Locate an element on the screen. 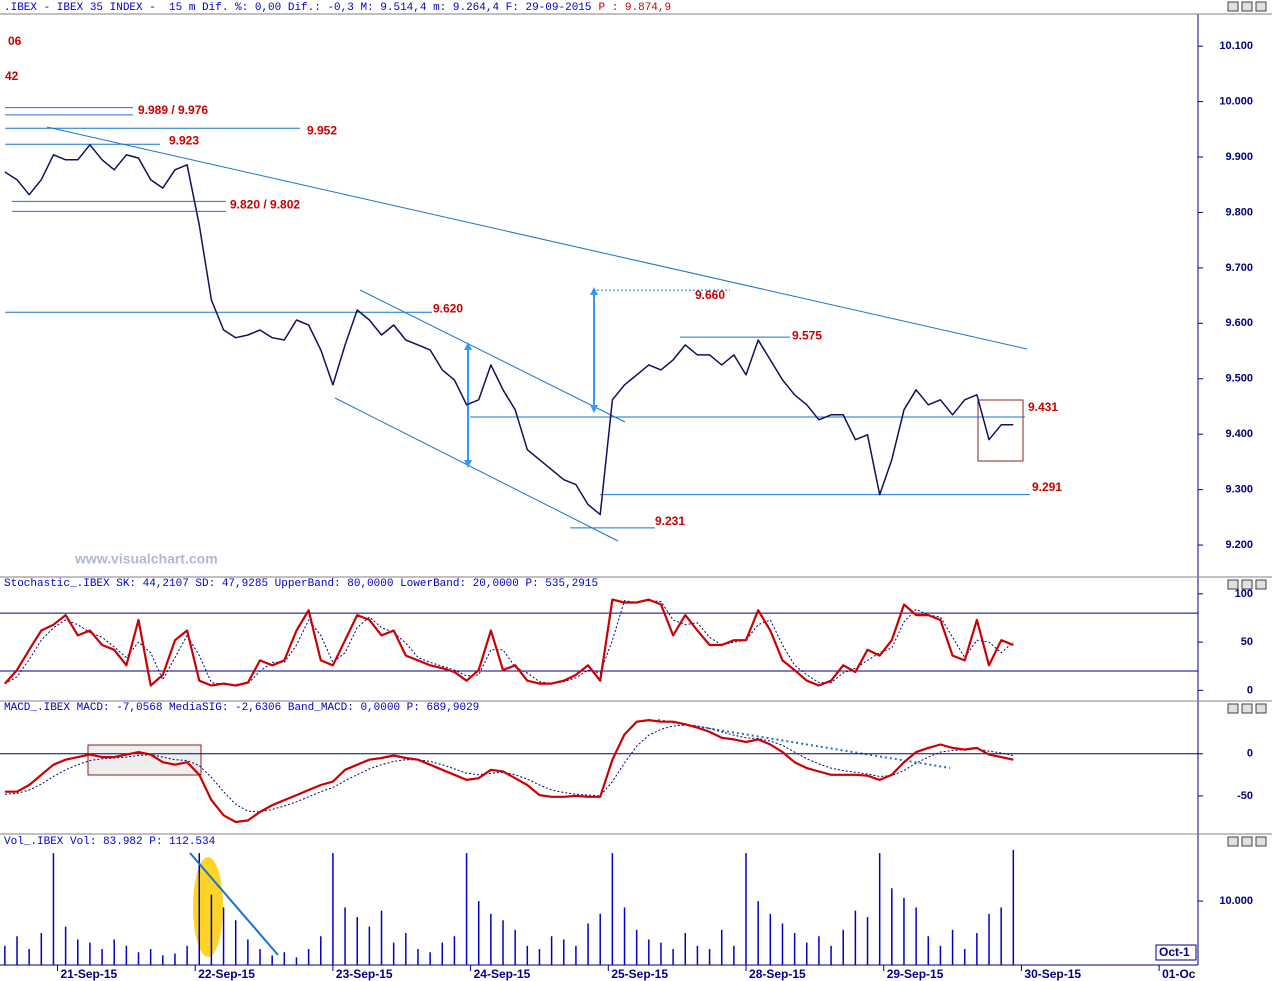  y-tick-label: 100 is located at coordinates (1244, 594).